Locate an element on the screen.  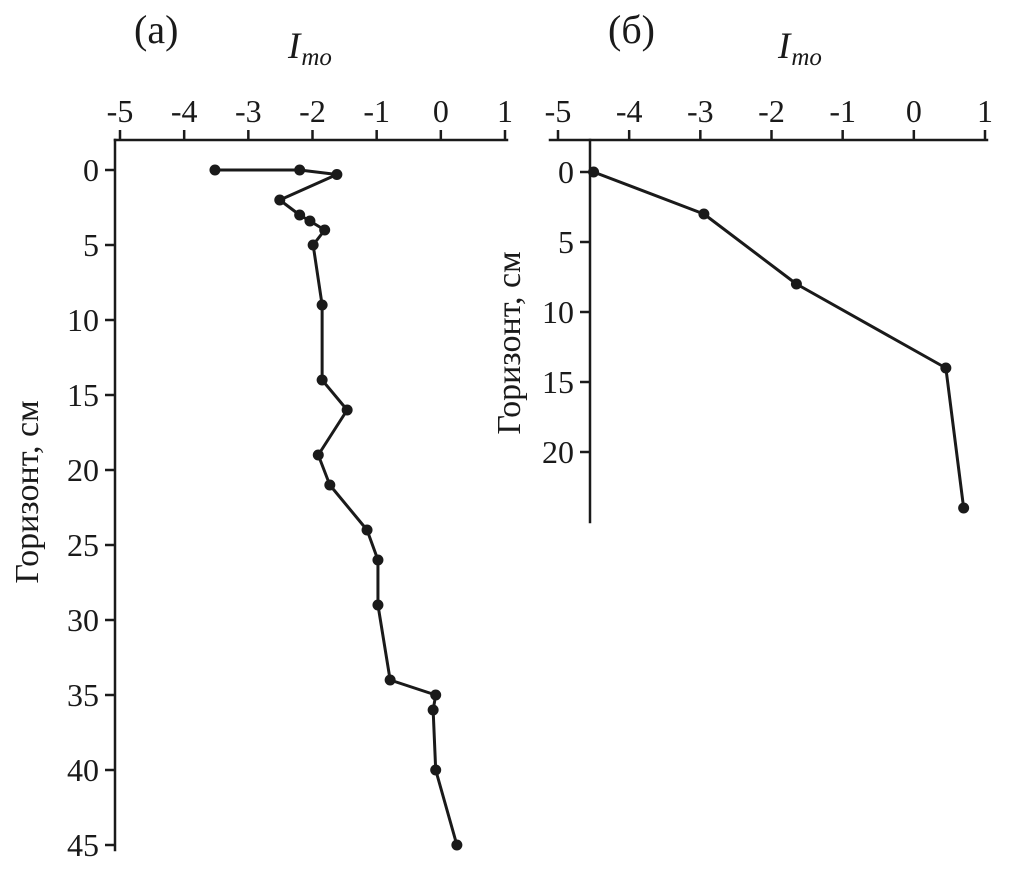
y-axis-label-b: Горизонт, см is located at coordinates (509, 343).